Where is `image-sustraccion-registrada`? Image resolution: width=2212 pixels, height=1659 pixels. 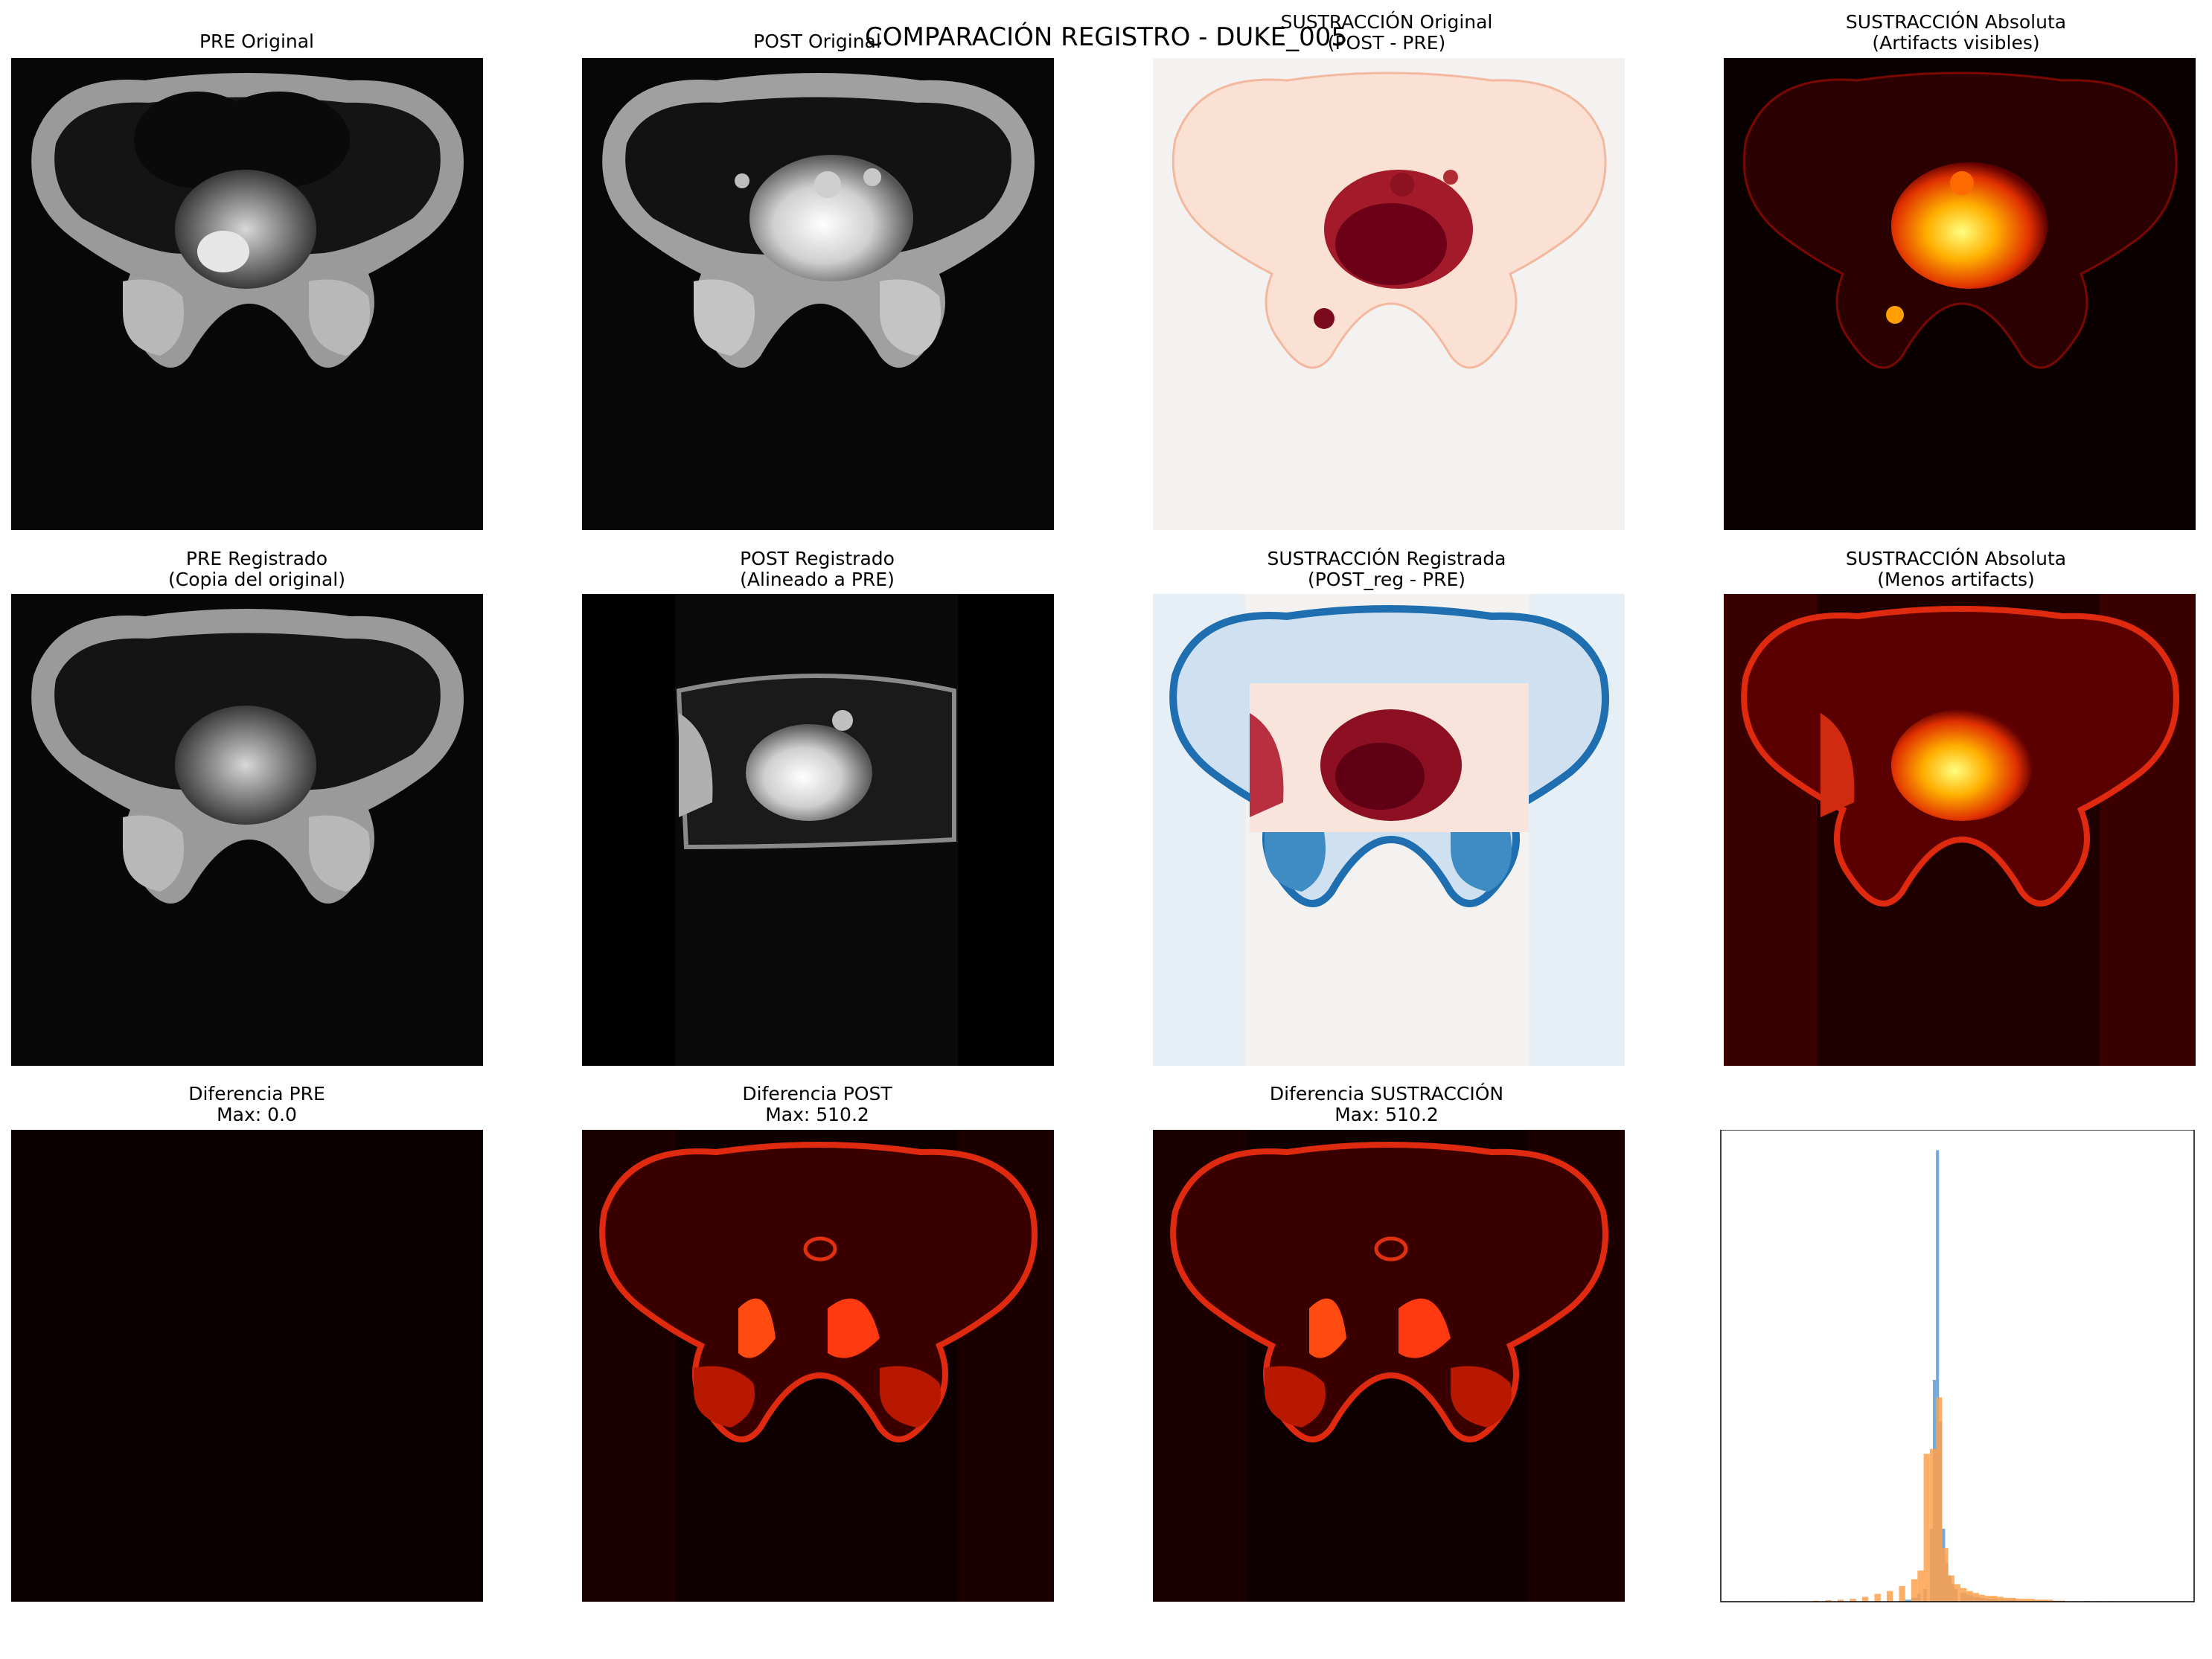
image-sustraccion-registrada is located at coordinates (1389, 830).